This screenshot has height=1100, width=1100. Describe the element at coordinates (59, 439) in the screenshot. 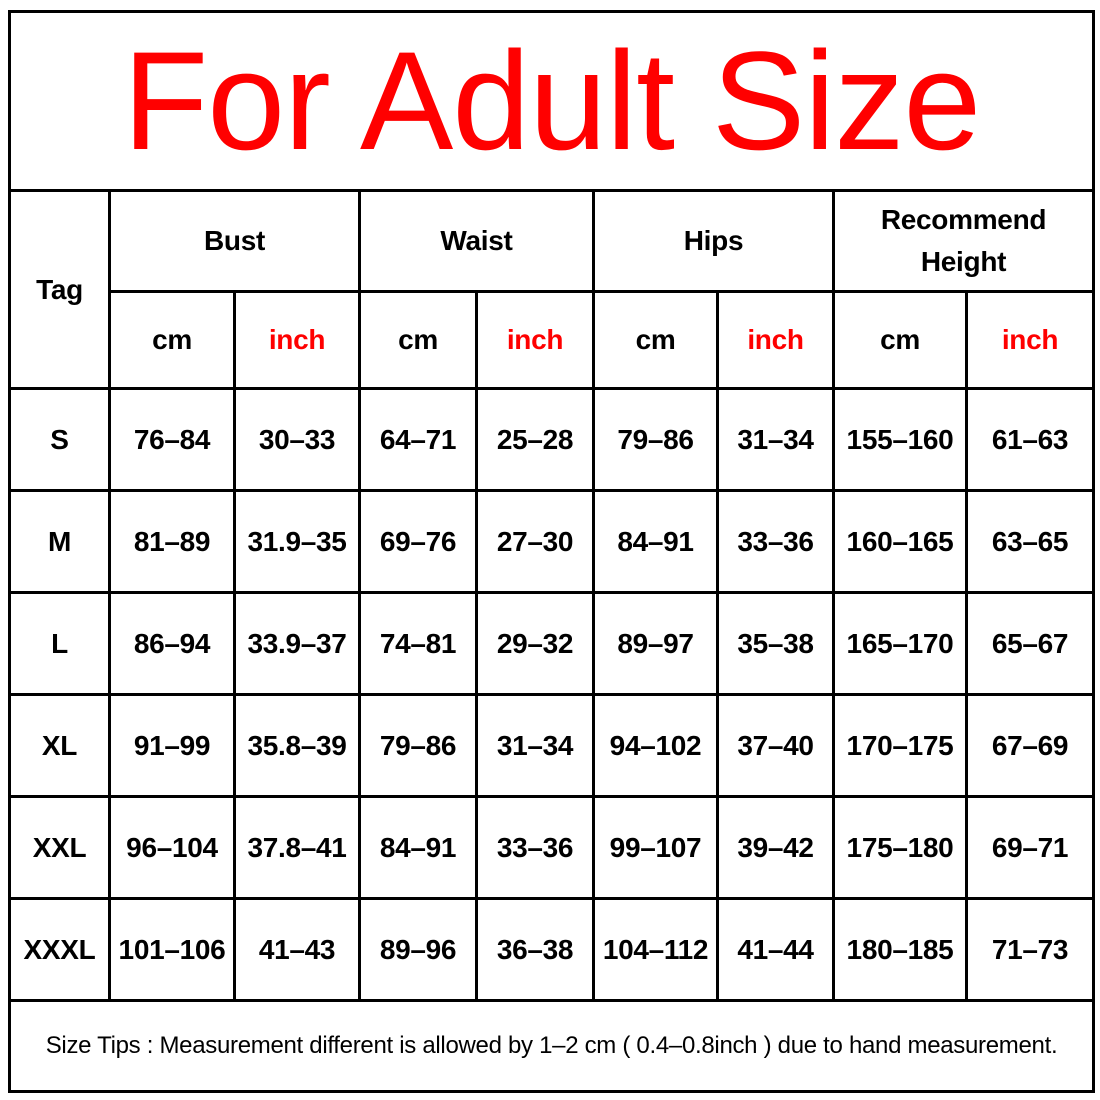

I see `size-tag: S` at that location.